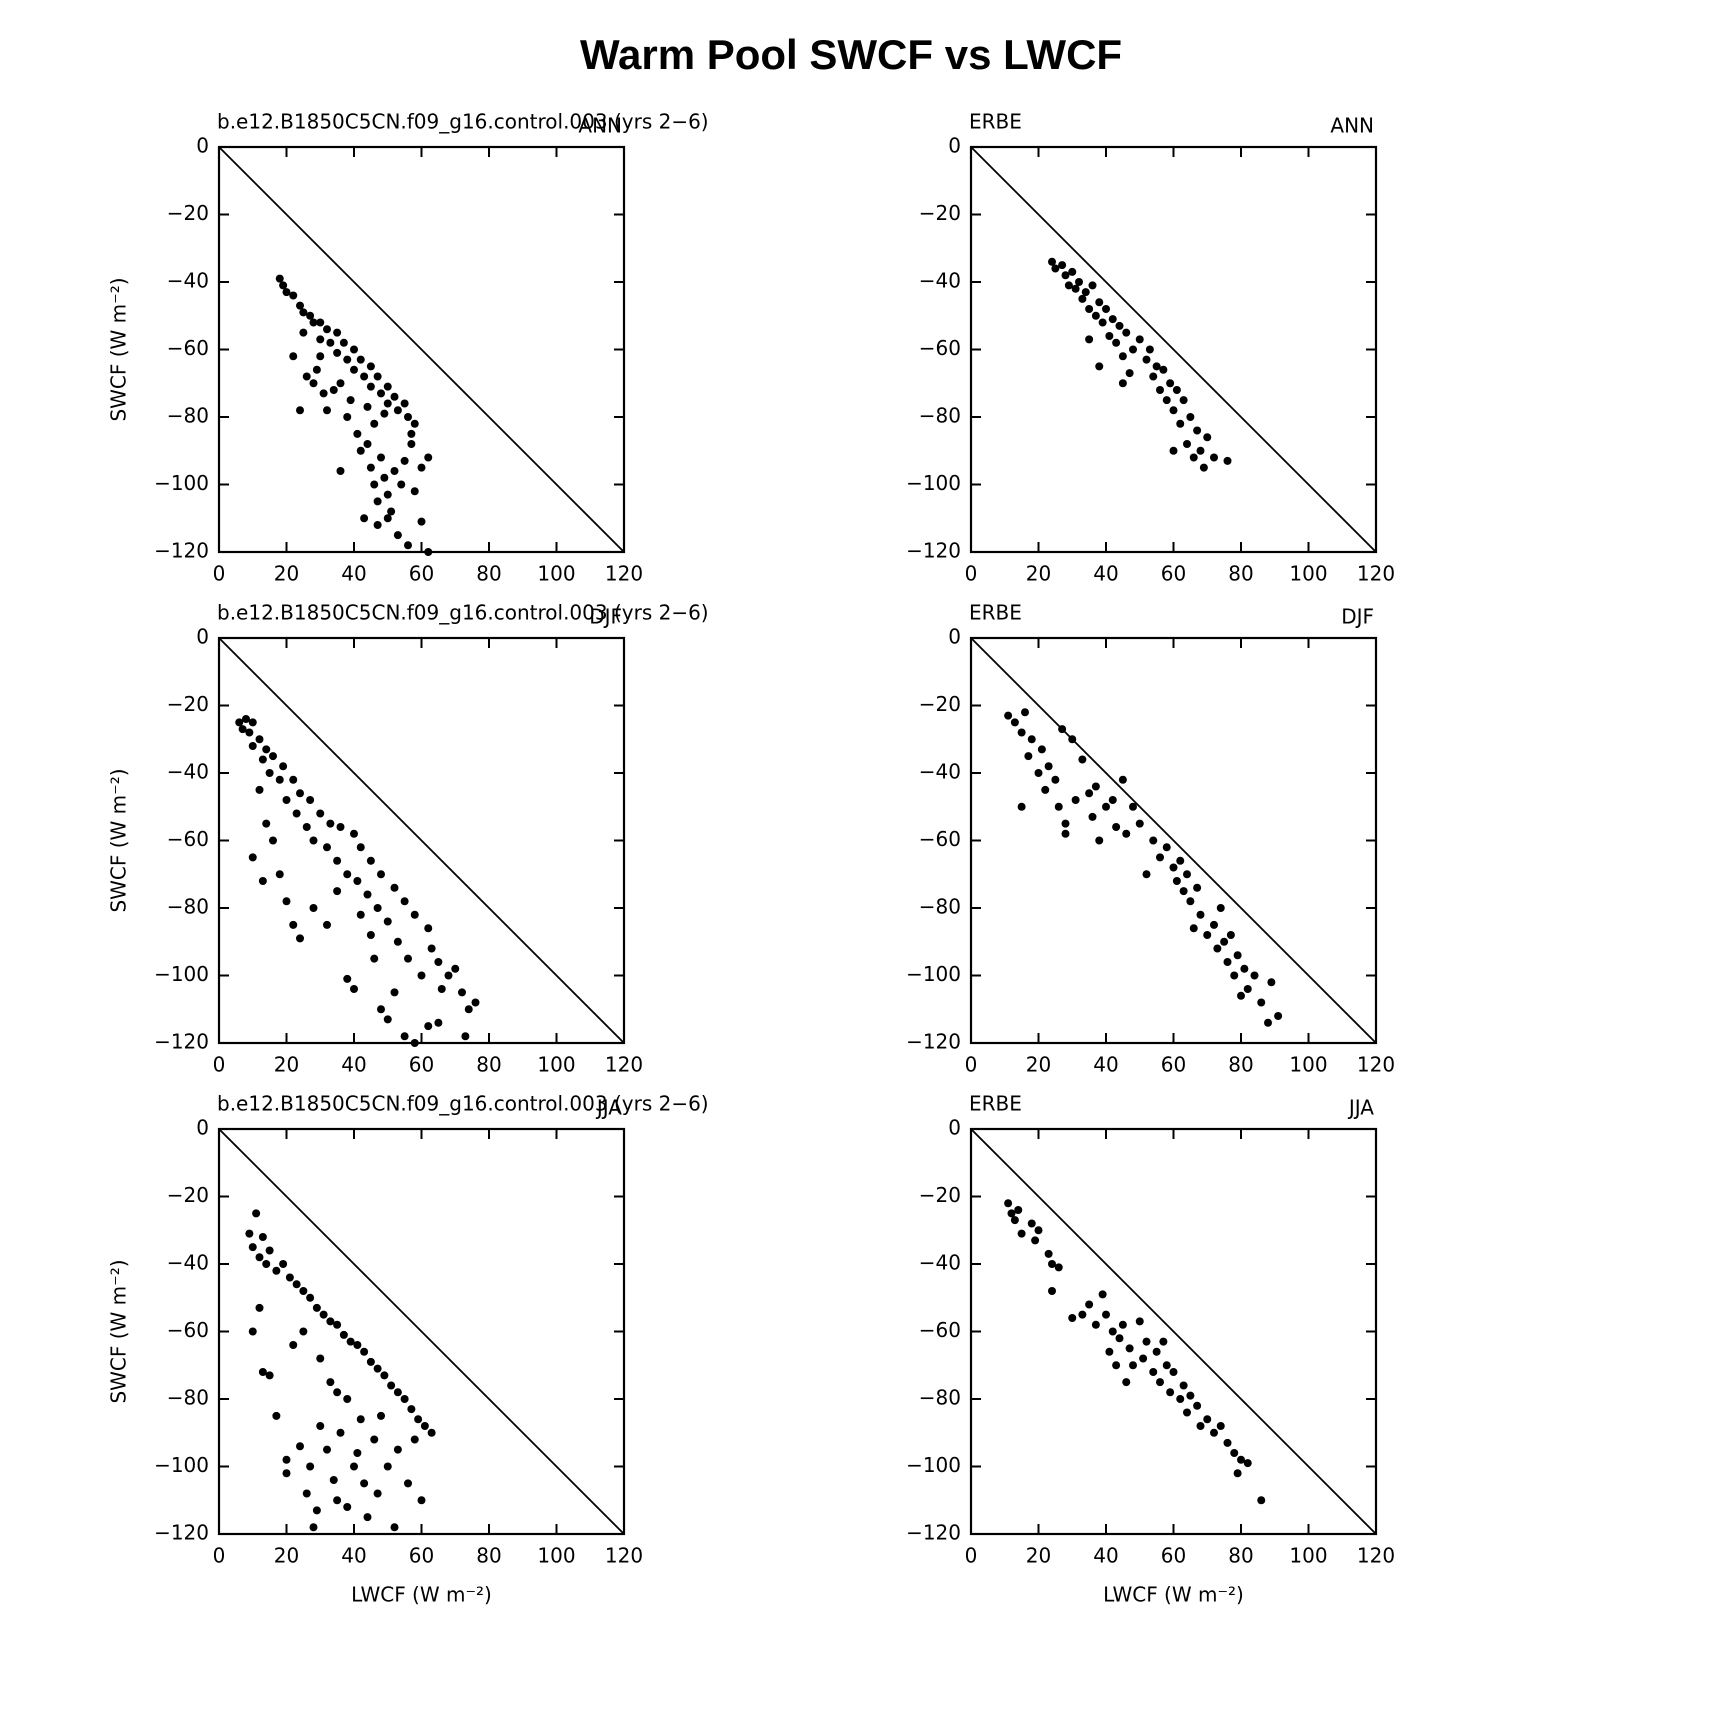 This screenshot has width=1710, height=1727. Describe the element at coordinates (1352, 126) in the screenshot. I see `panel-season: ANN` at that location.